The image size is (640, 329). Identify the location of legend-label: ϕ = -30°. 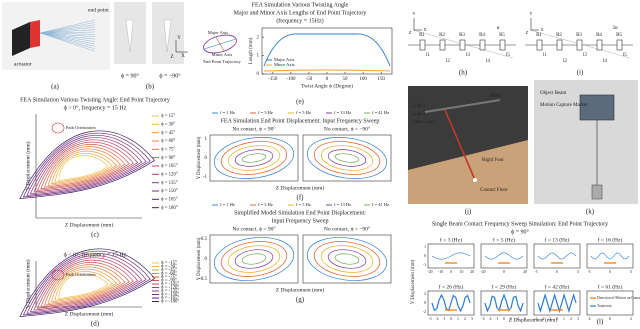
(169, 267).